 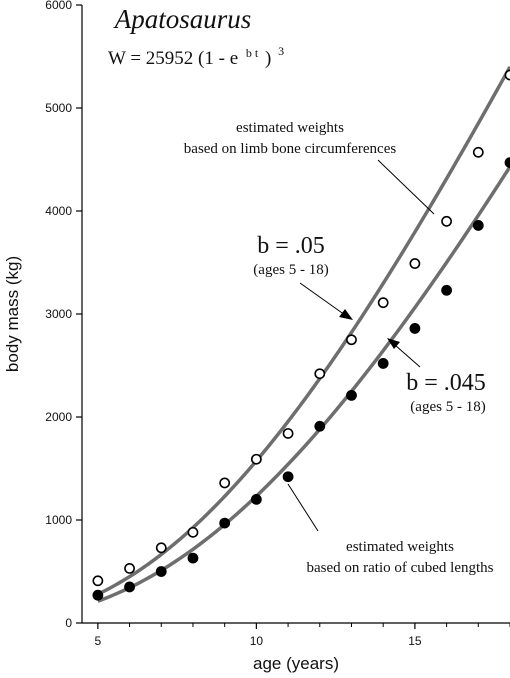 I want to click on open-points-note-leader, so click(x=406, y=187).